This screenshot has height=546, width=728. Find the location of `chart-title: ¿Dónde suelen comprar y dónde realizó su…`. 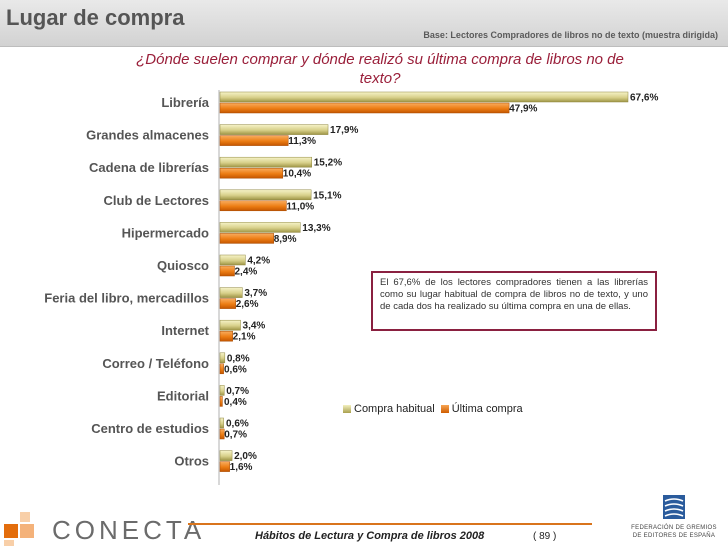

chart-title: ¿Dónde suelen comprar y dónde realizó su… is located at coordinates (380, 69).